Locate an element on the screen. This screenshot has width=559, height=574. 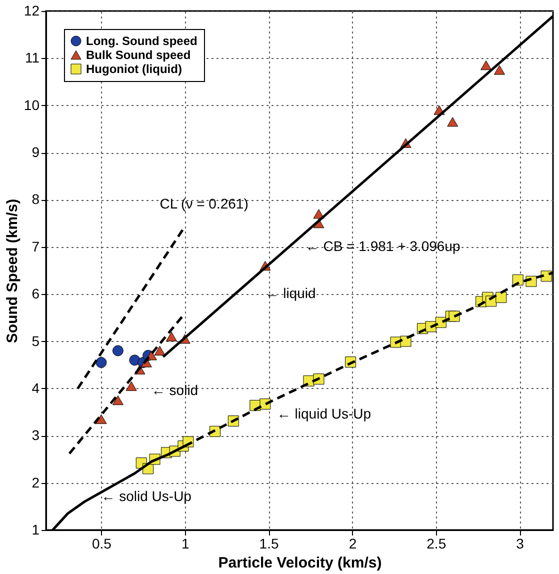
y-tick-label: 5 is located at coordinates (36, 340).